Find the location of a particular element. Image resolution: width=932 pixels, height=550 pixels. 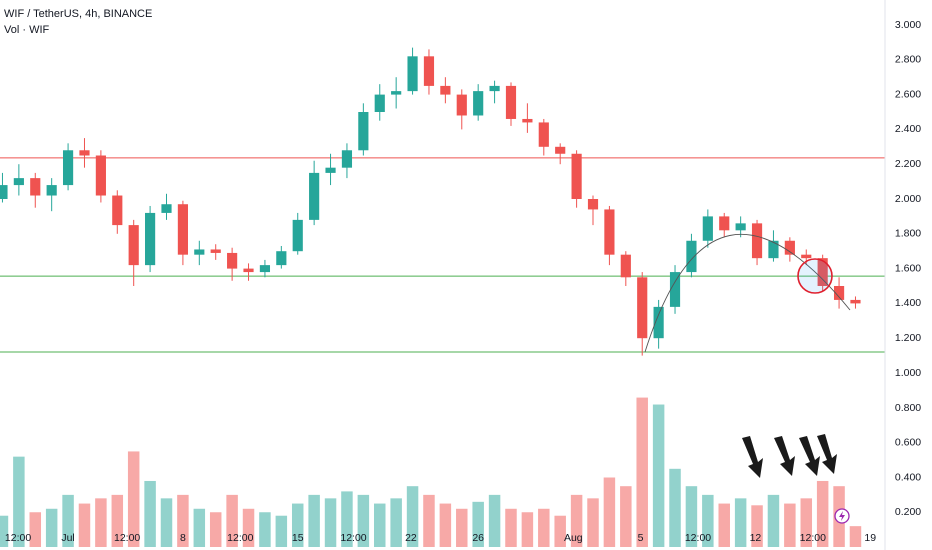

volume-label: Vol · WIF is located at coordinates (27, 30).